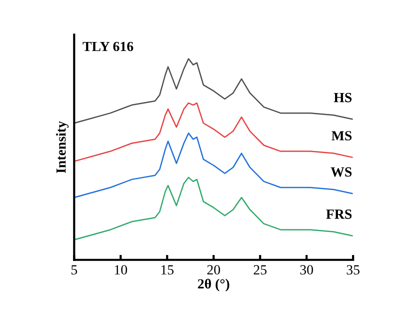 The width and height of the screenshot is (412, 315). Describe the element at coordinates (343, 97) in the screenshot. I see `series-label: HS` at that location.